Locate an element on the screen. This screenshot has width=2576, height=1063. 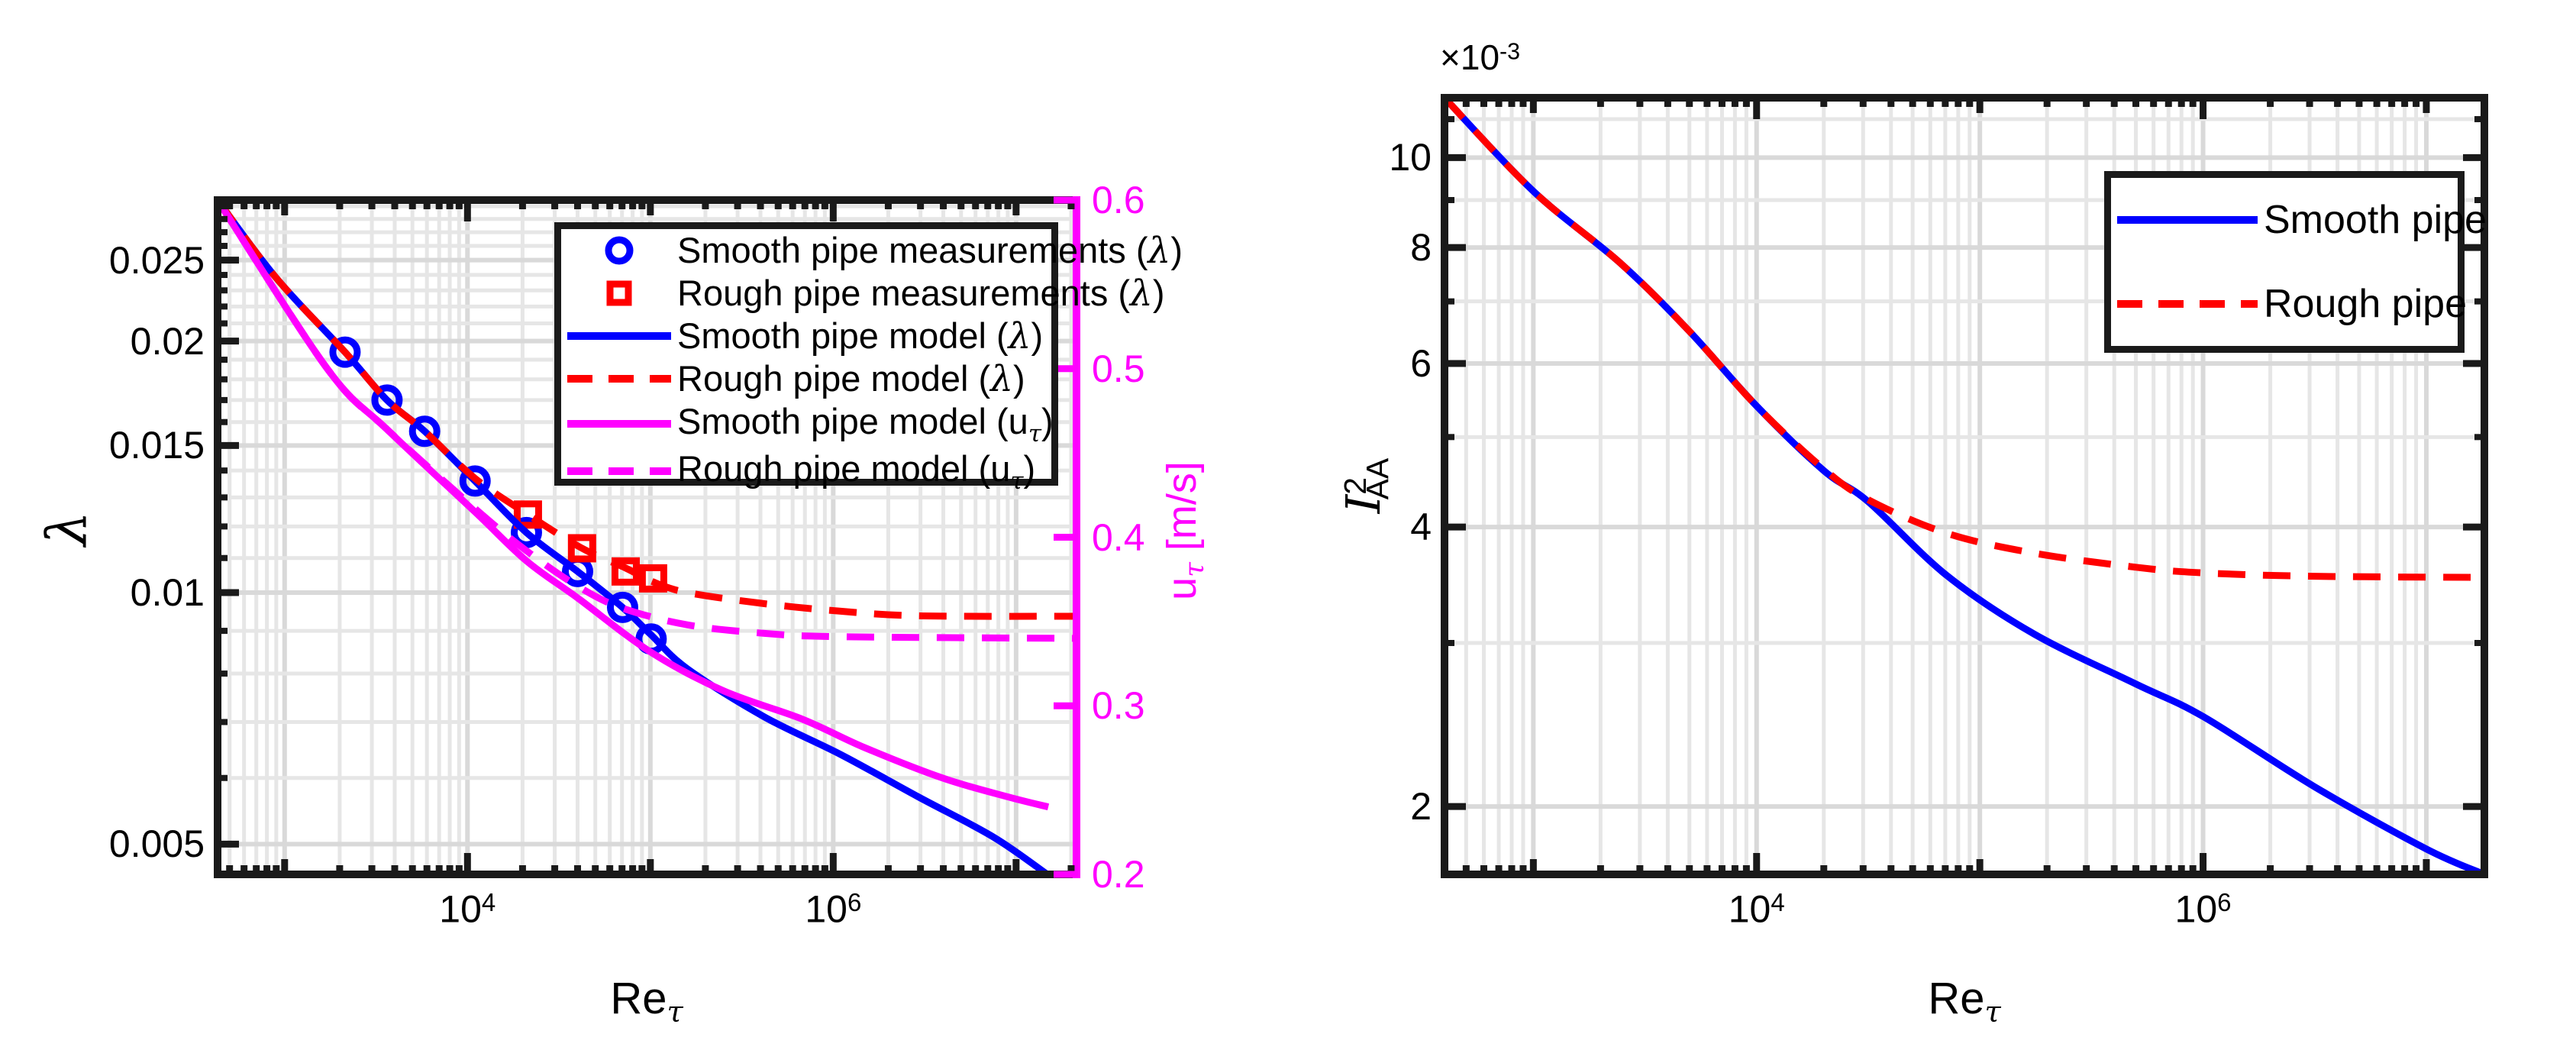
legend-entry: Smooth pipe measurements (λ) is located at coordinates (872, 250).